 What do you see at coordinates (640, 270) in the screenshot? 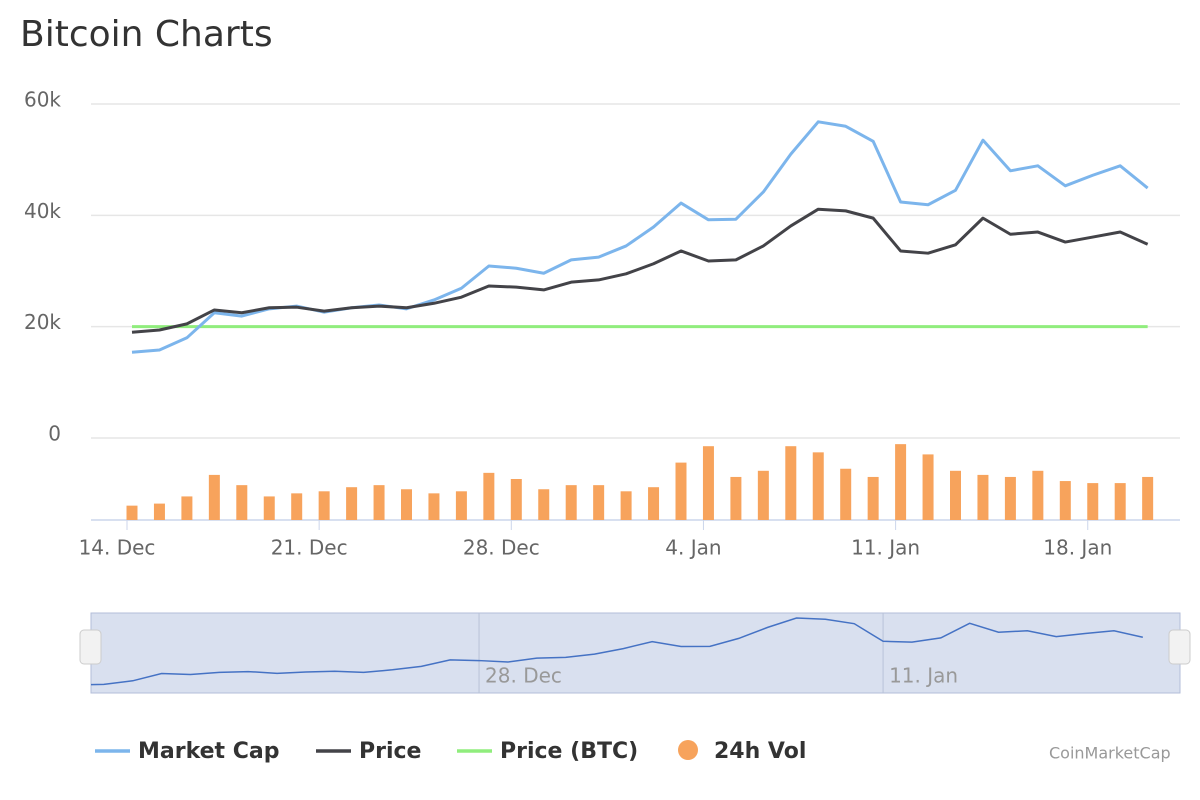
I see `line-series` at bounding box center [640, 270].